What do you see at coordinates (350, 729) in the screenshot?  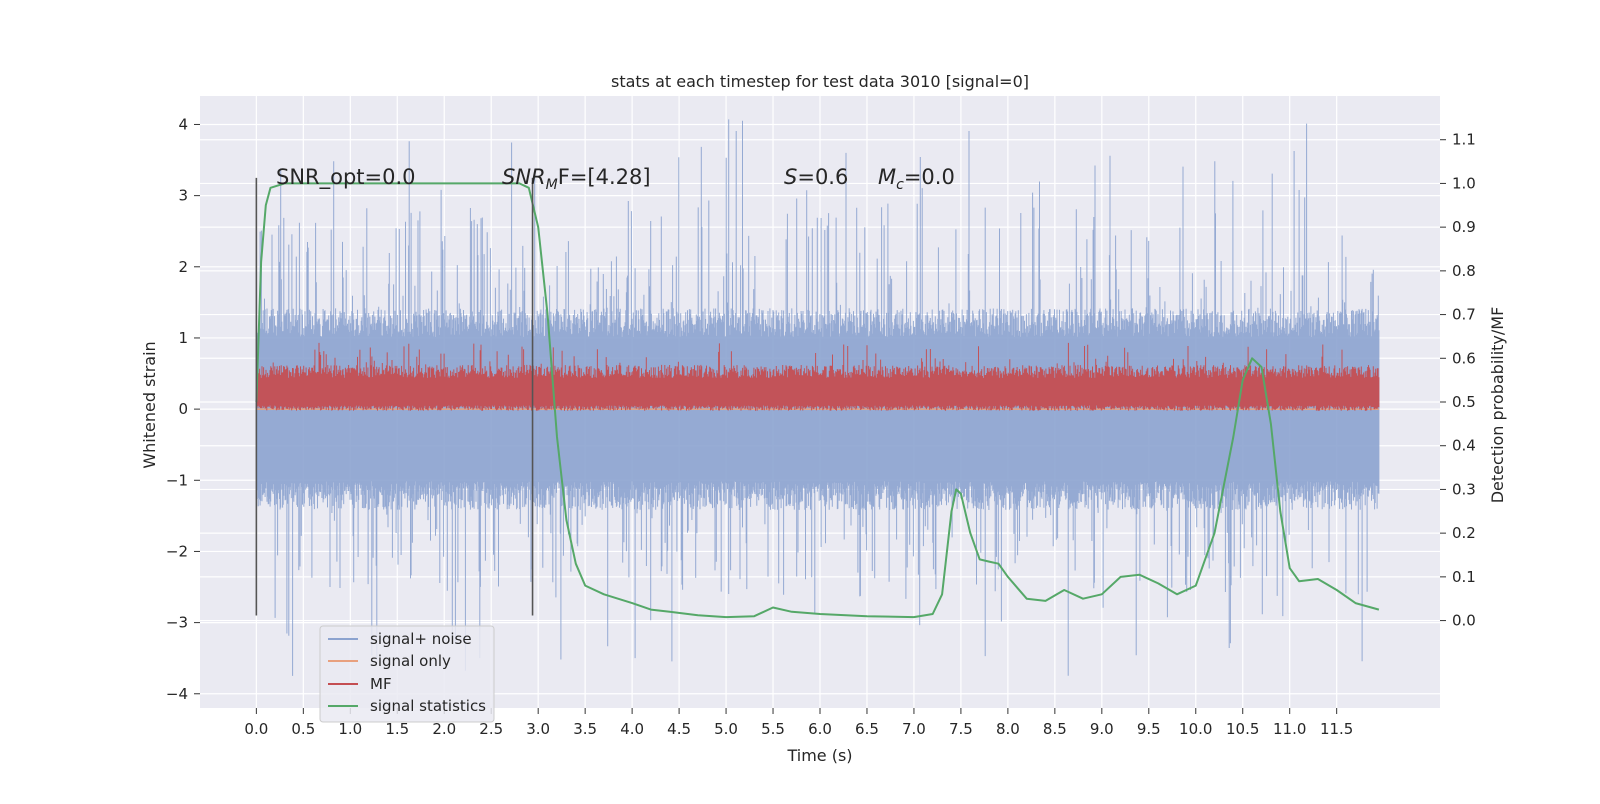 I see `x-tick-label: 1.0` at bounding box center [350, 729].